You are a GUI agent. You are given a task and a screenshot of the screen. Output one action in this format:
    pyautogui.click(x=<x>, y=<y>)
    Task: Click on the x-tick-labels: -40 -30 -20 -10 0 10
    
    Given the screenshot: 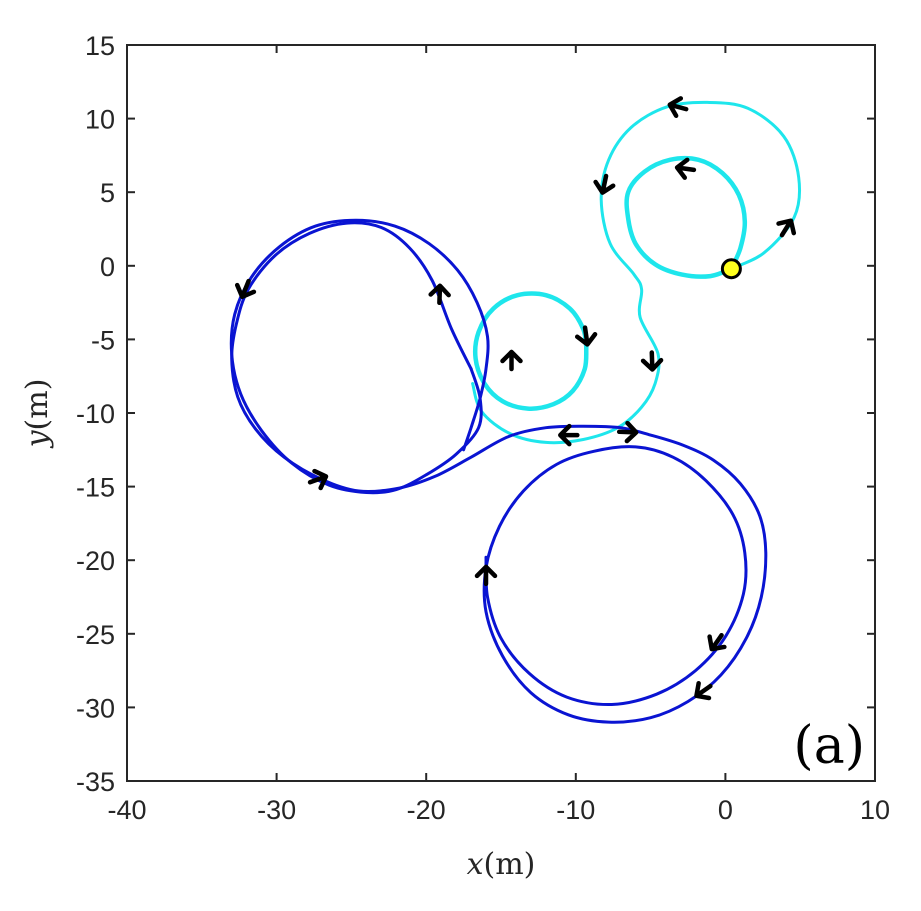 What is the action you would take?
    pyautogui.click(x=498, y=810)
    